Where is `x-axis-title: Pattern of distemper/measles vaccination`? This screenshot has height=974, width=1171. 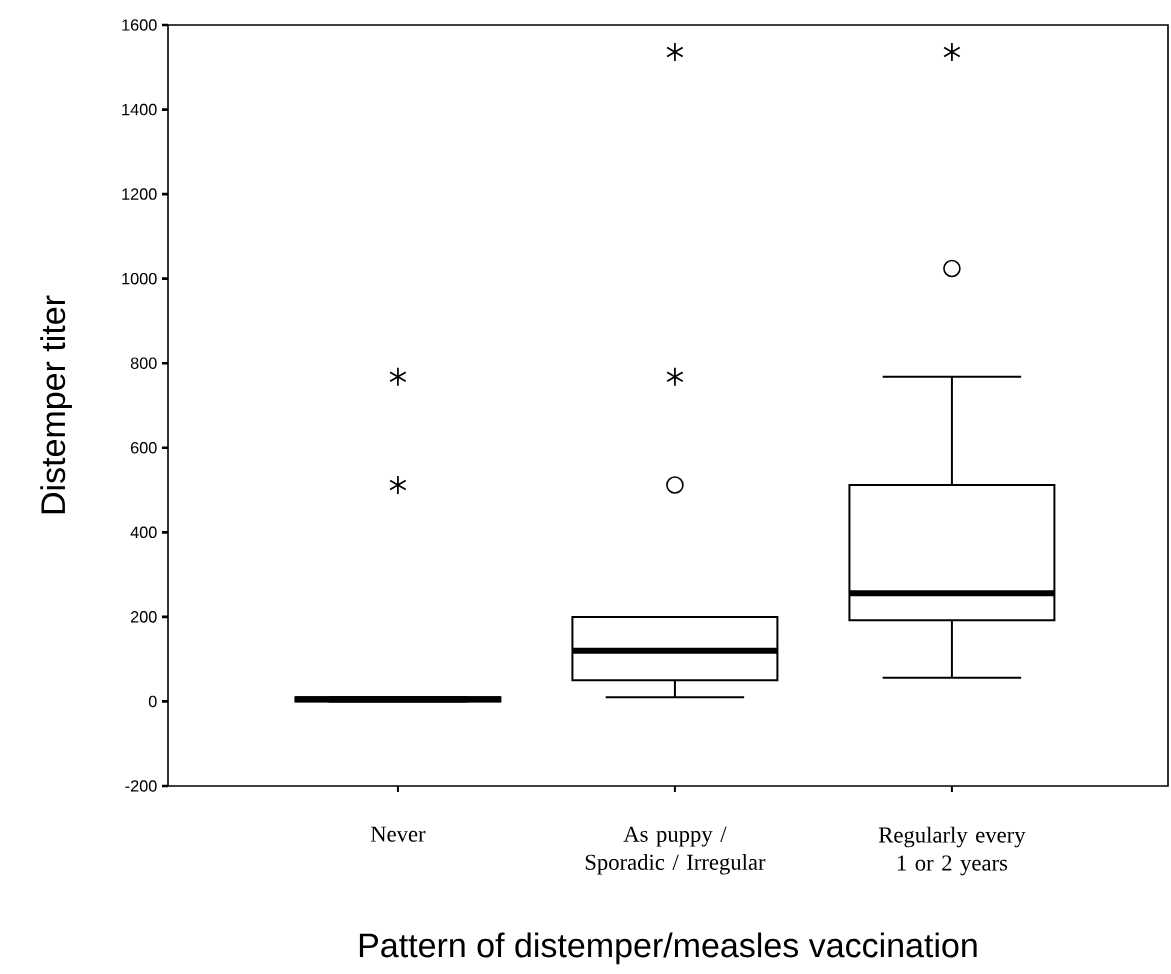
x-axis-title: Pattern of distemper/measles vaccination is located at coordinates (668, 948).